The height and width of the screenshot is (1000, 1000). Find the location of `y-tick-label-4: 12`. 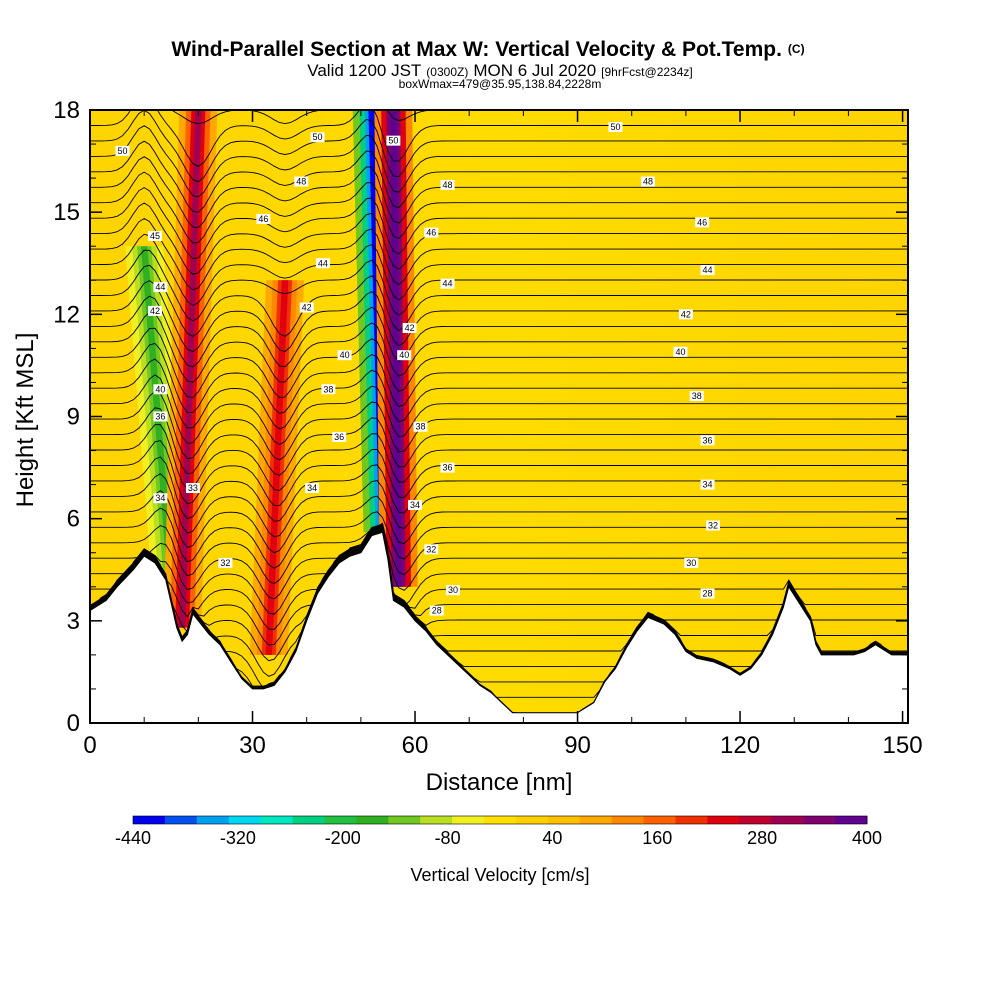

y-tick-label-4: 12 is located at coordinates (66, 314).